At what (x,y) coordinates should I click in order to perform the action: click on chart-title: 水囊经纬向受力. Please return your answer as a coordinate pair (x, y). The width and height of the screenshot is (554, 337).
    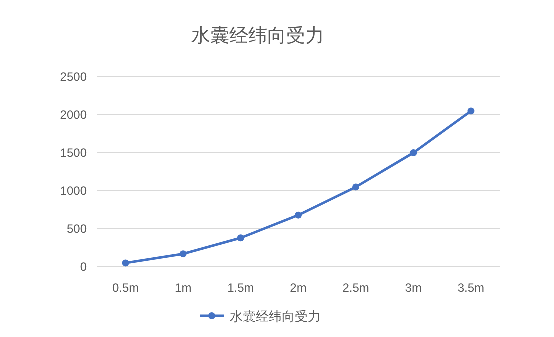
    Looking at the image, I should click on (258, 36).